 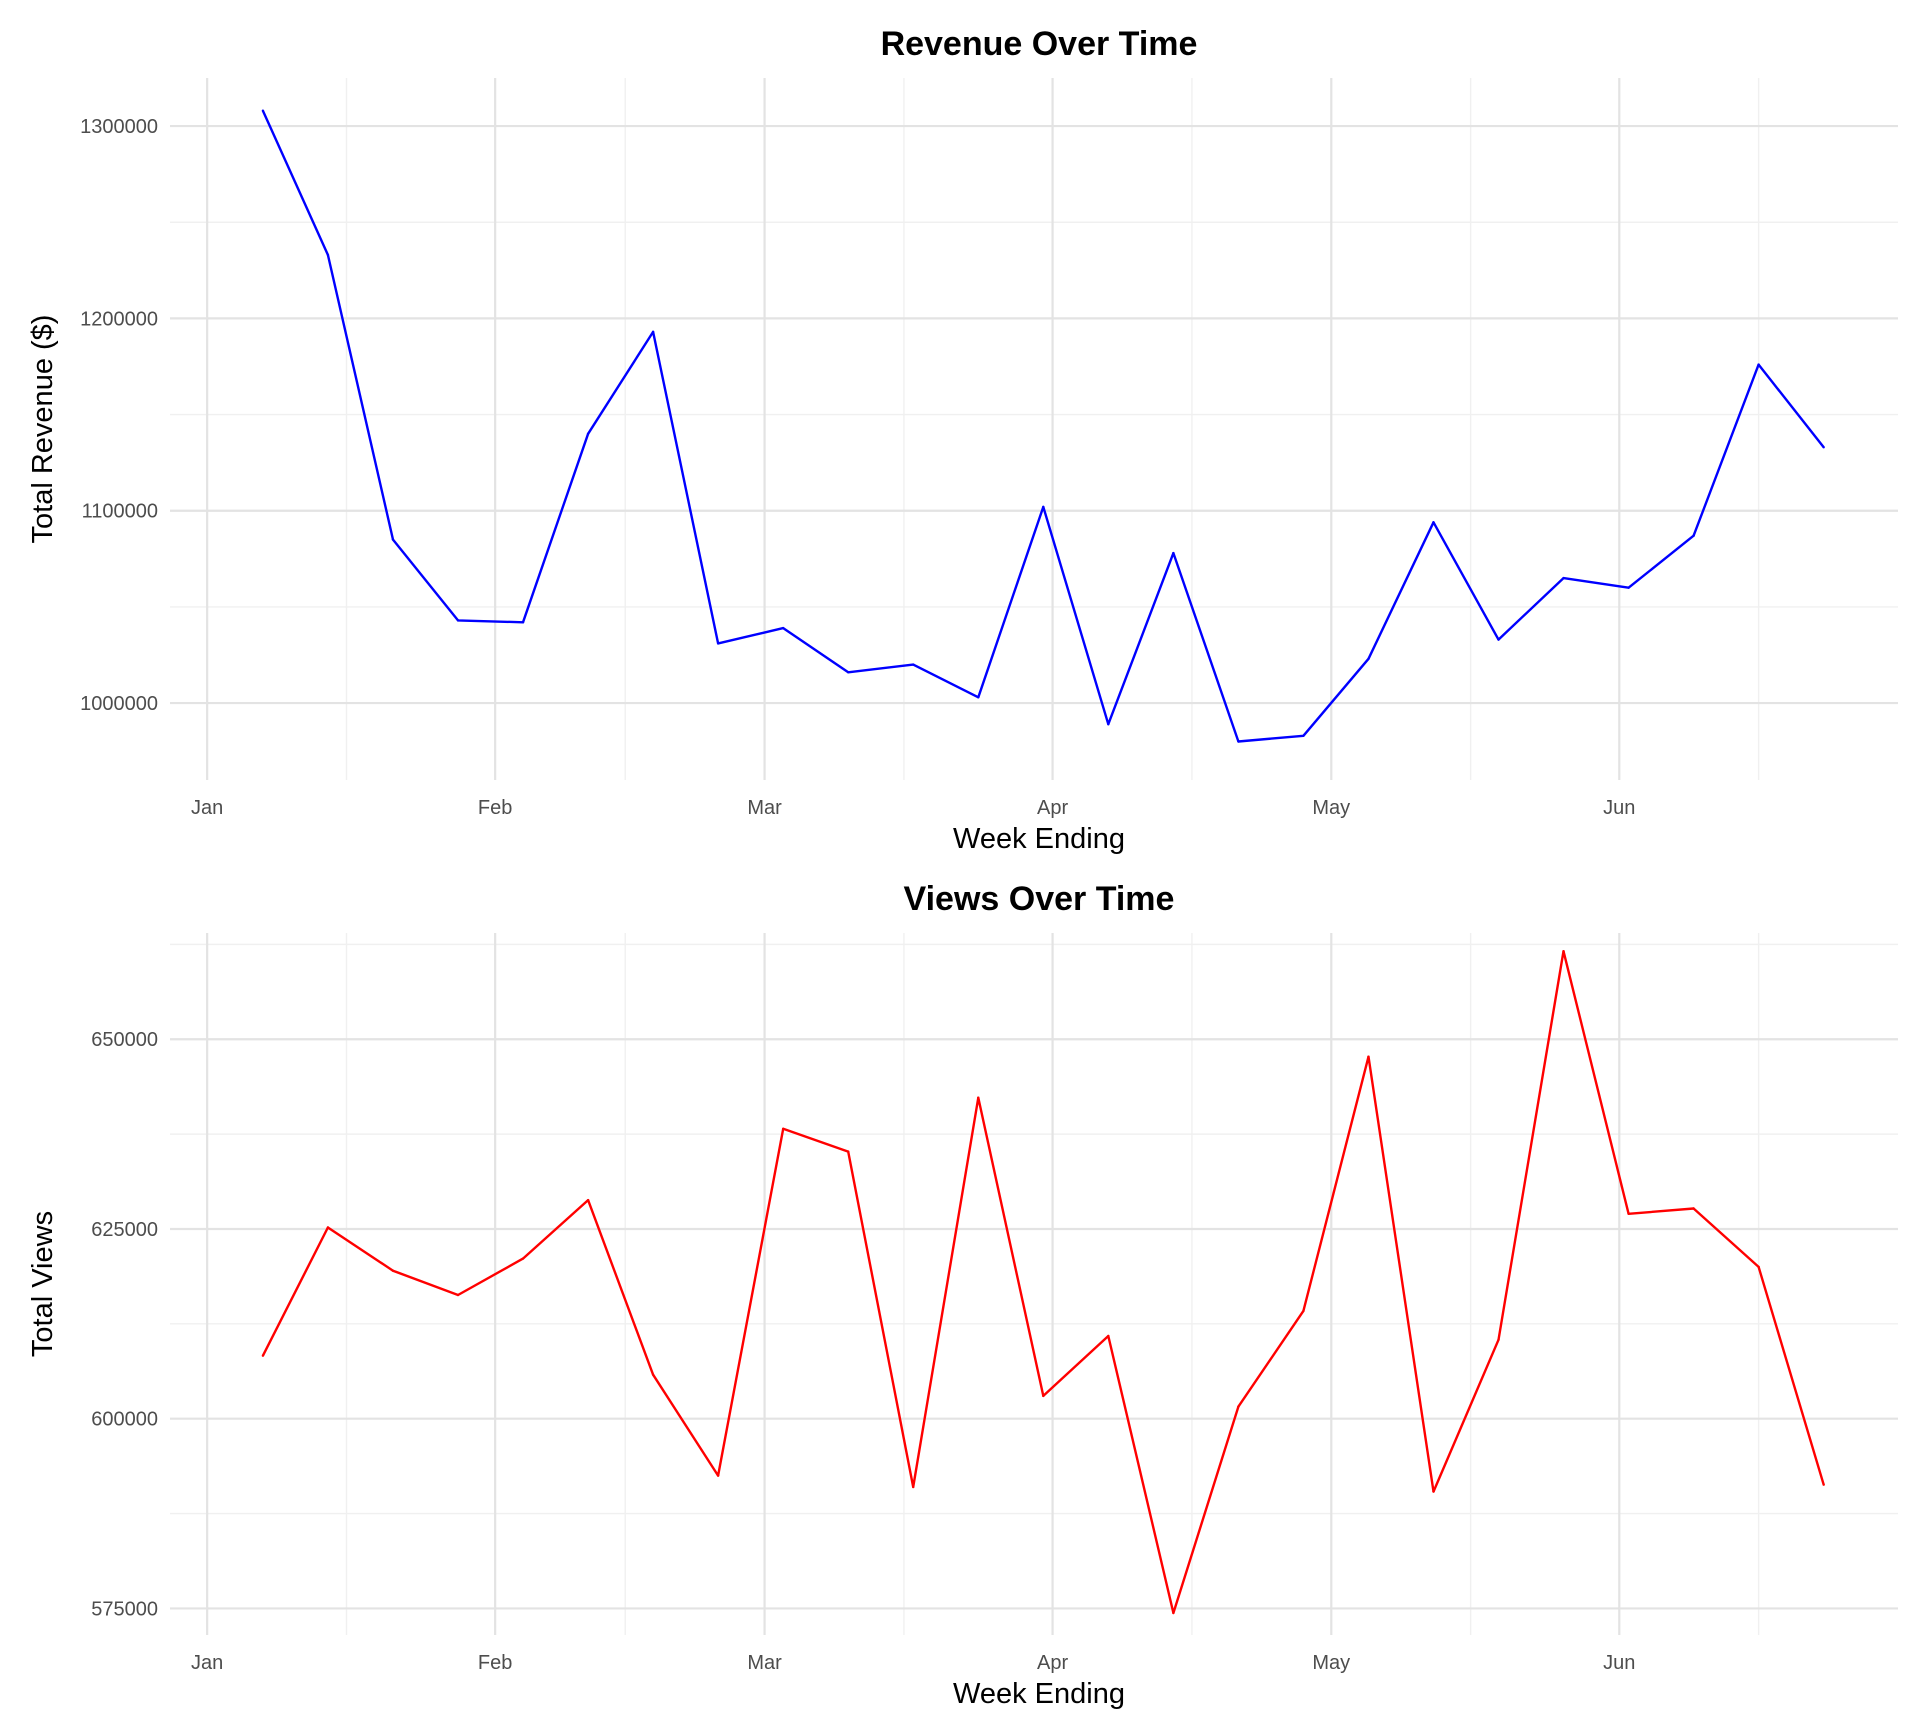 I want to click on y-tick-label: 650000, so click(x=124, y=1040).